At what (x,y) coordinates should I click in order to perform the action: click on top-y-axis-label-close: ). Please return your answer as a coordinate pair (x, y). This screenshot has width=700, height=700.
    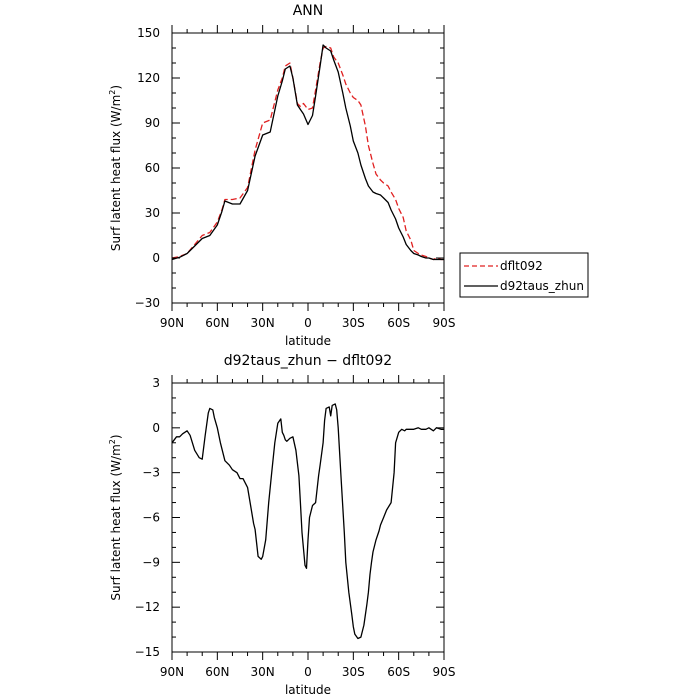
    Looking at the image, I should click on (116, 87).